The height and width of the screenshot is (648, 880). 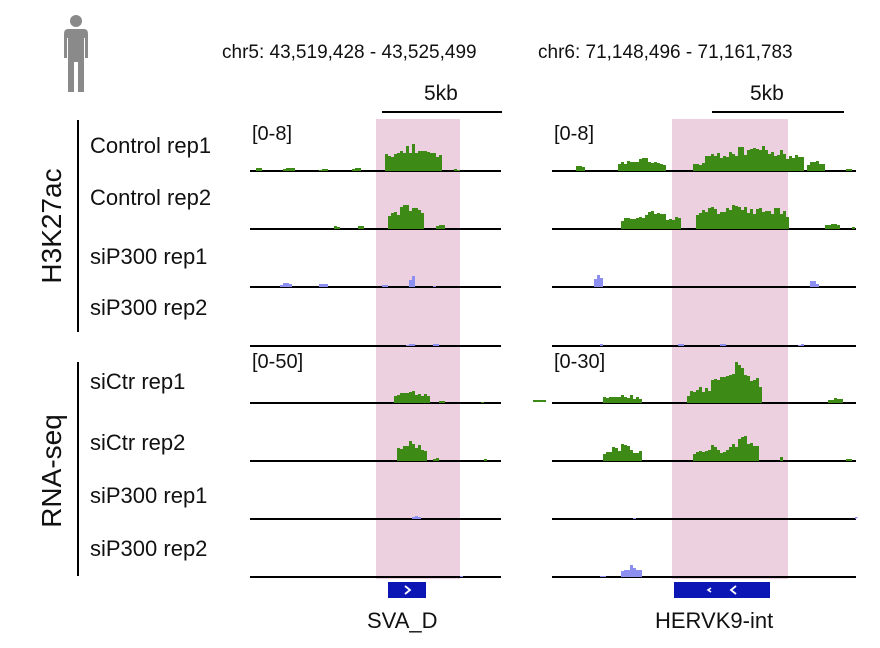 What do you see at coordinates (149, 307) in the screenshot?
I see `track-label-sip300-chip-rep2: siP300 rep2` at bounding box center [149, 307].